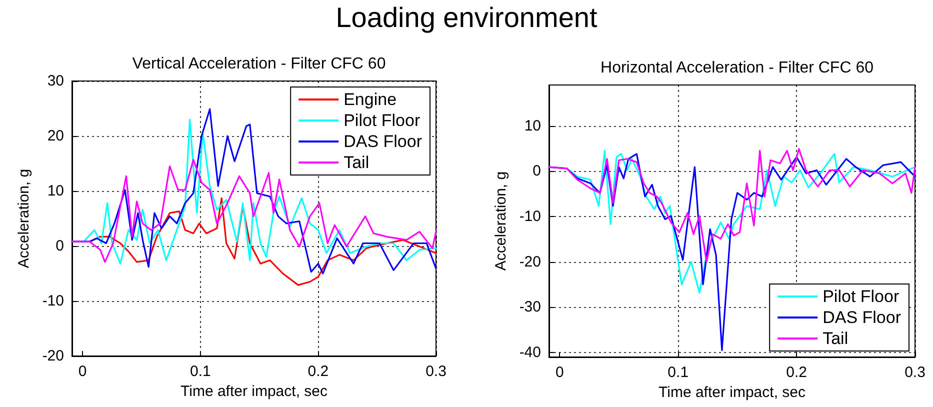  I want to click on y-tick-label: -40, so click(530, 352).